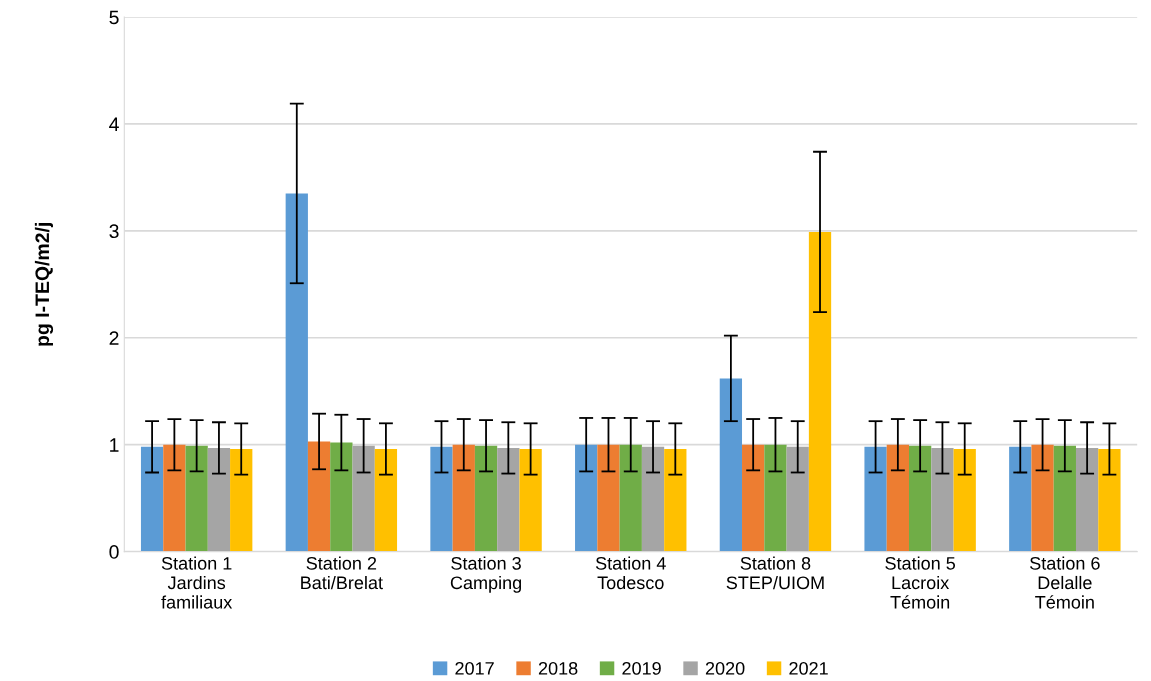  I want to click on legend-label: 2019, so click(641, 668).